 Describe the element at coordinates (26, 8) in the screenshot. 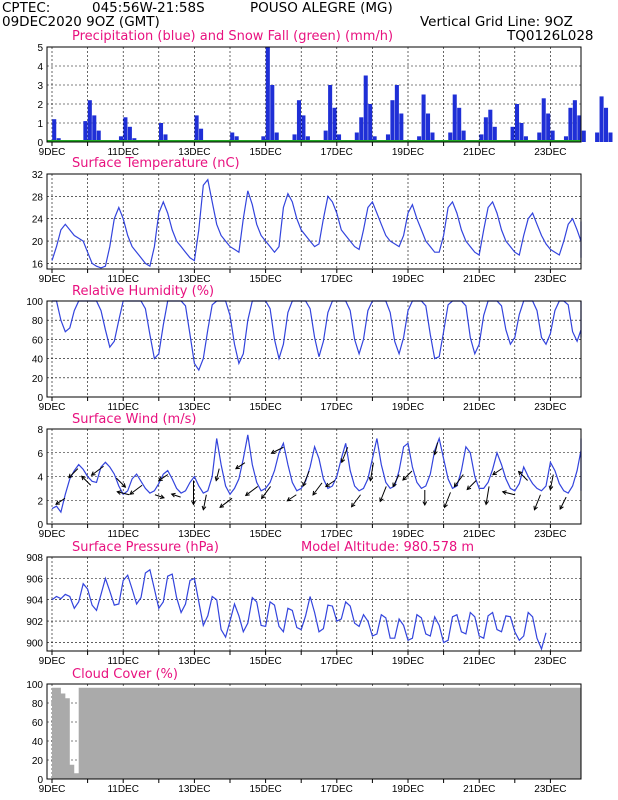

I see `header-org: CPTEC:` at that location.